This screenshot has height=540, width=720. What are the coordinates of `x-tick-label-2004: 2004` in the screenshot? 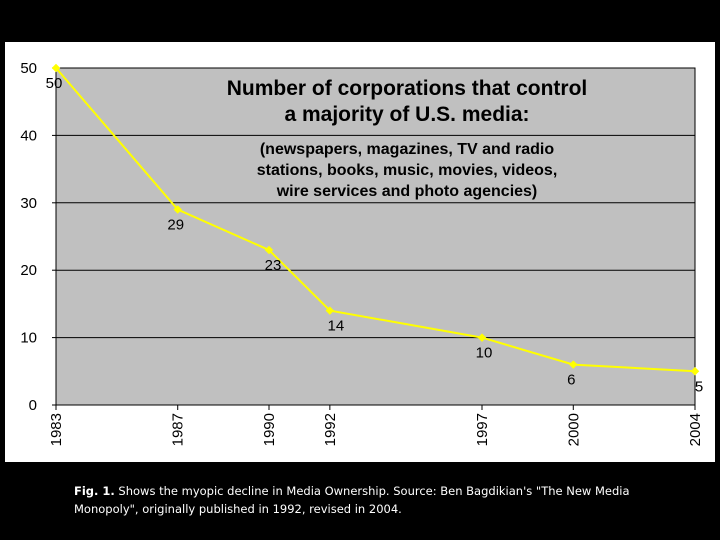 It's located at (695, 429).